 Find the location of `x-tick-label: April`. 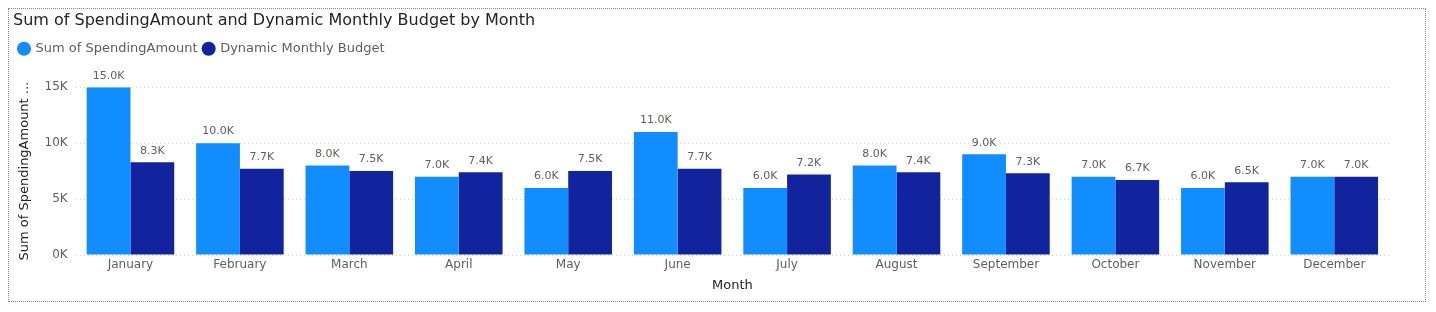

x-tick-label: April is located at coordinates (459, 264).